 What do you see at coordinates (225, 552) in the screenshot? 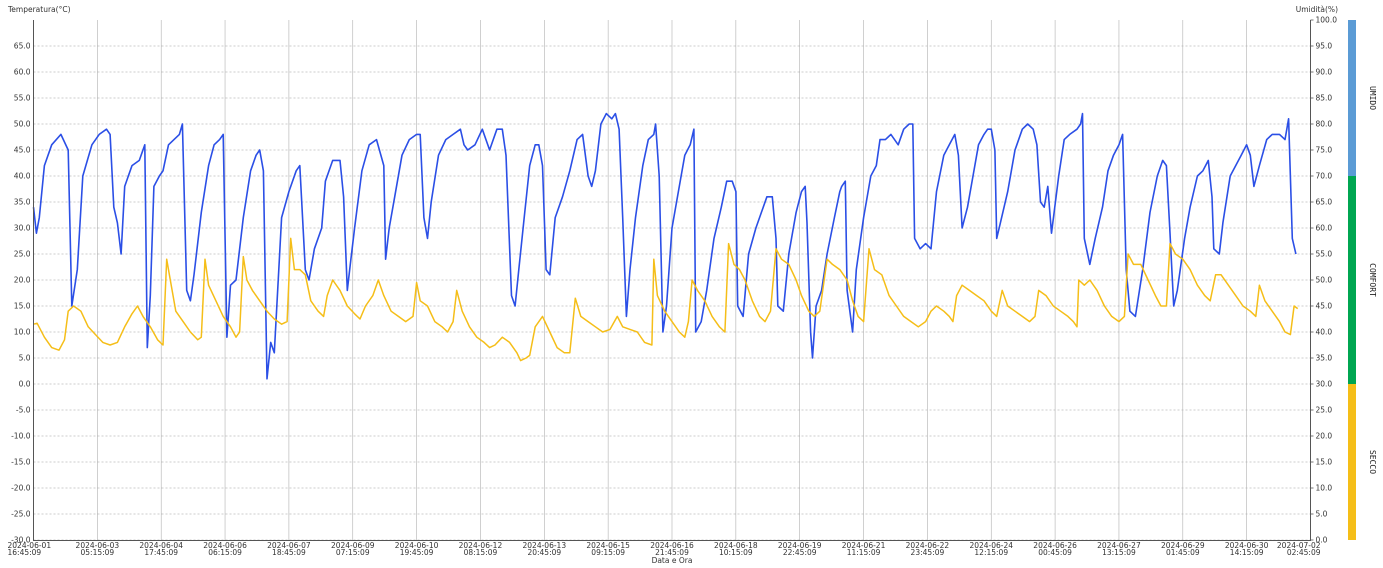
I see `x-tick-time: 06:15:09` at bounding box center [225, 552].